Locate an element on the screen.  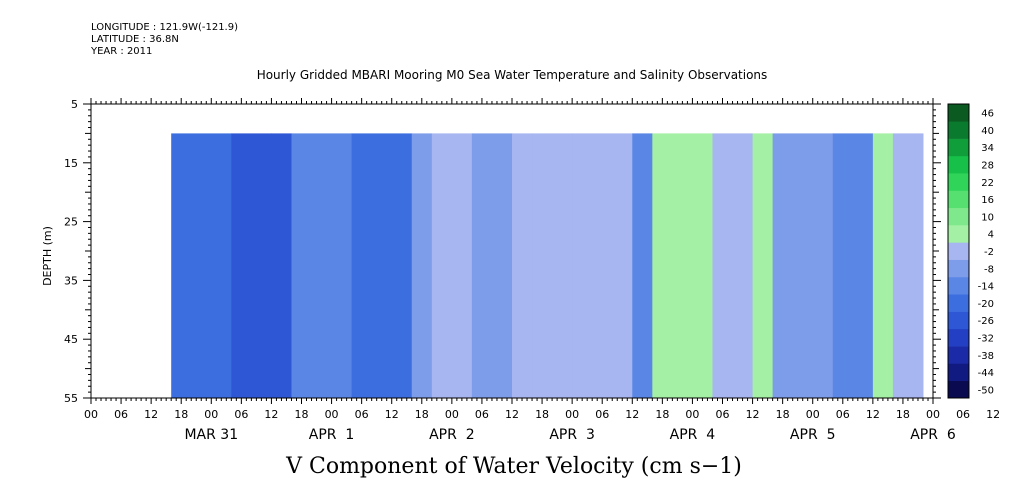
colorbar-label: 22 is located at coordinates (987, 183).